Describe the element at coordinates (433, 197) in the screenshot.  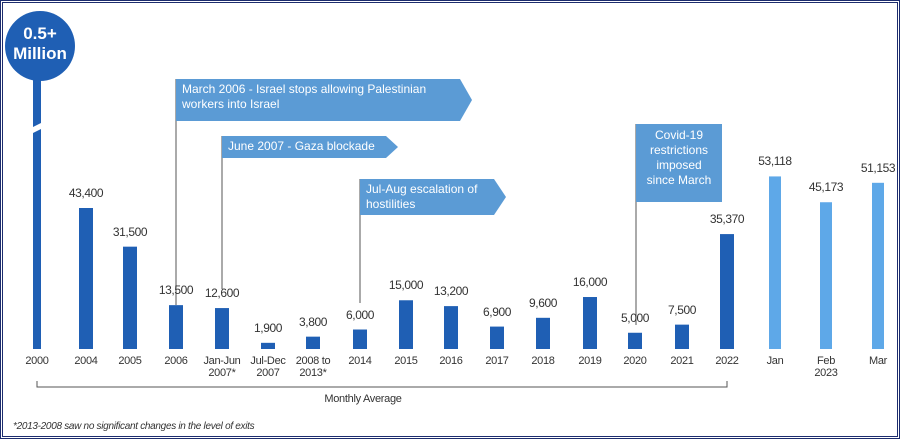
I see `annotation: Jul-Aug escalation of hostilities` at that location.